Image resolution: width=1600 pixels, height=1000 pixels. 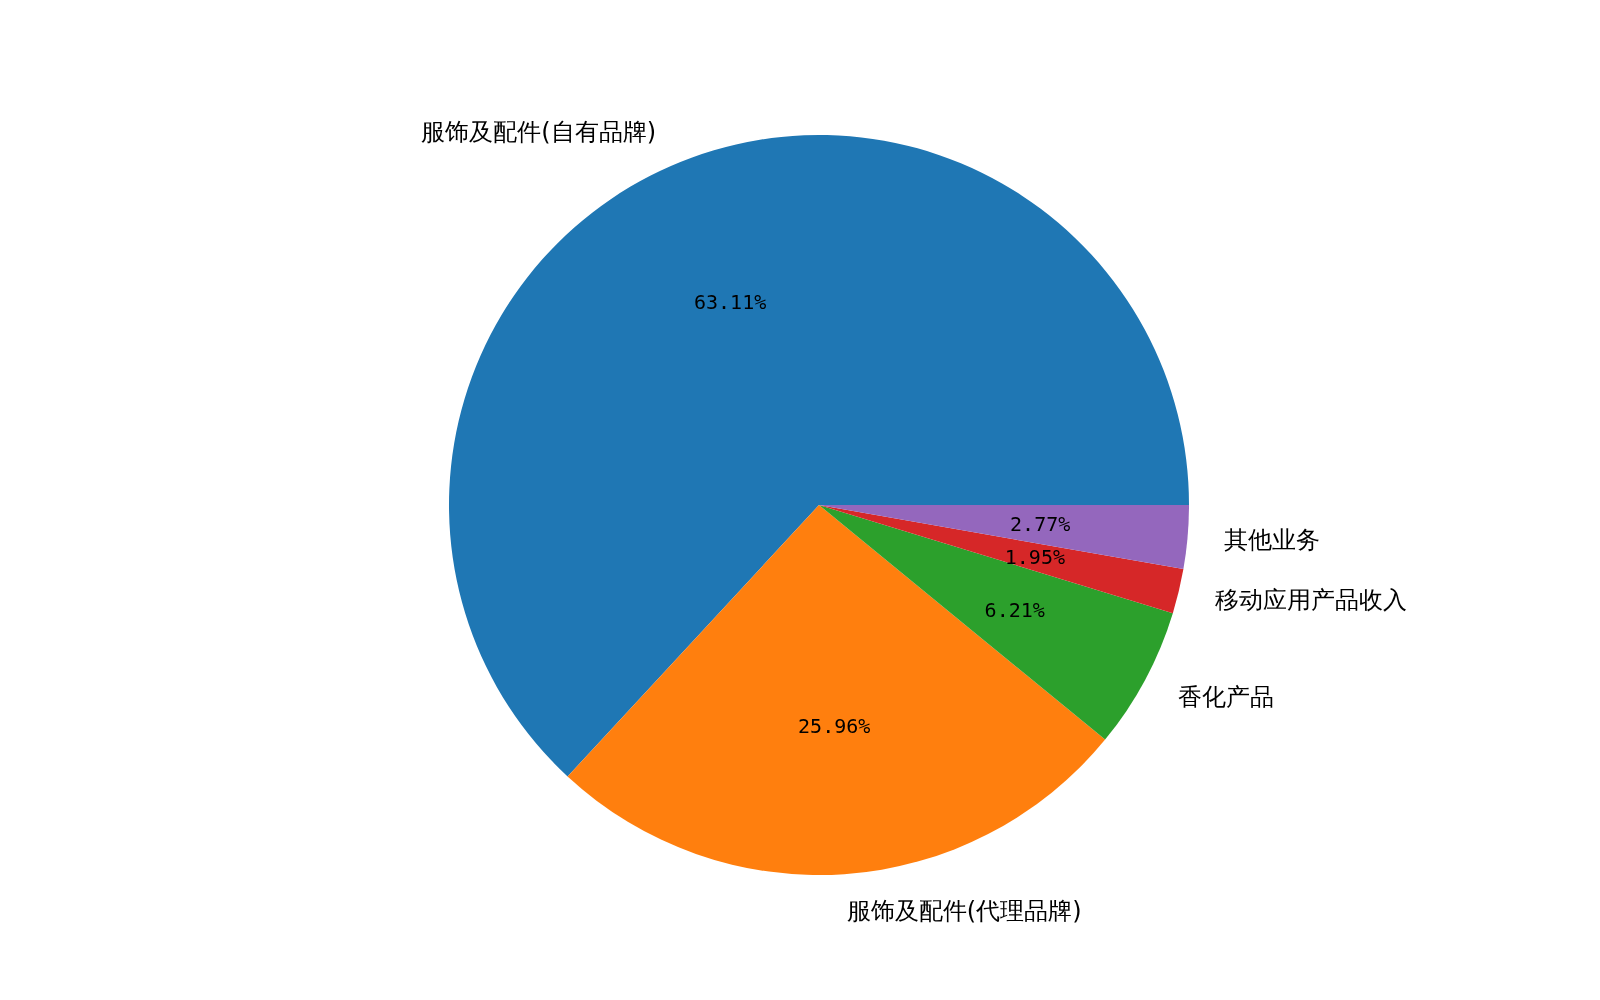 What do you see at coordinates (1040, 524) in the screenshot?
I see `data-label: 2.77%` at bounding box center [1040, 524].